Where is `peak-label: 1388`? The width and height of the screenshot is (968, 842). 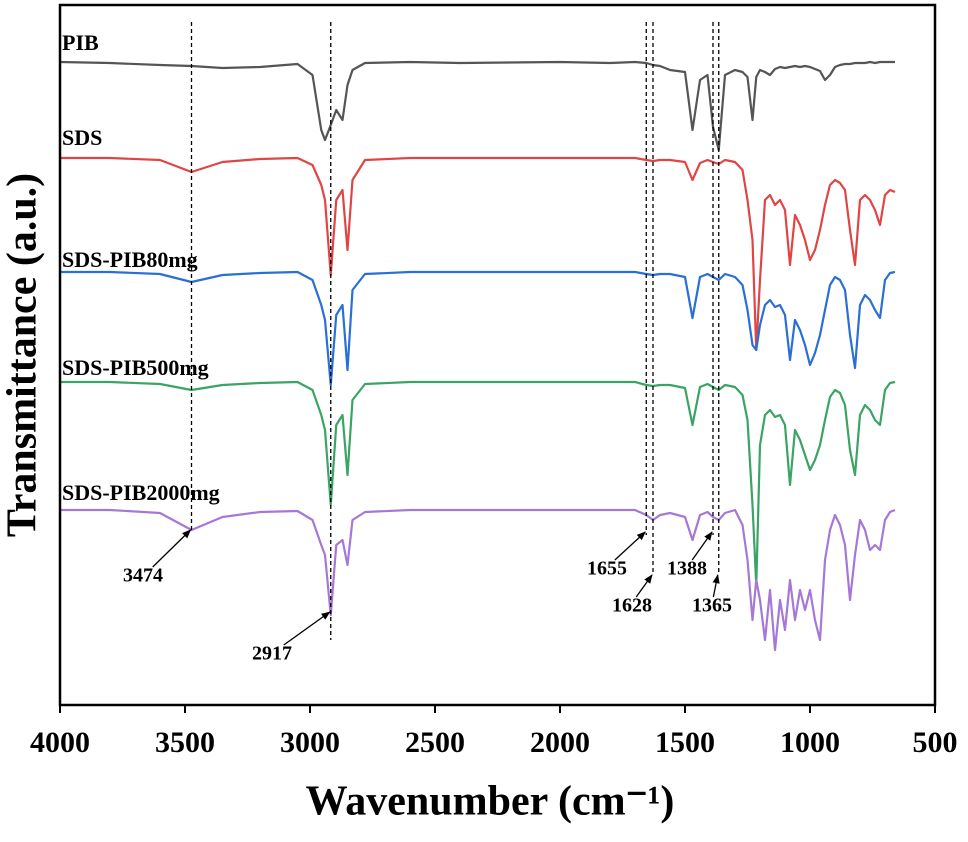
peak-label: 1388 is located at coordinates (687, 569).